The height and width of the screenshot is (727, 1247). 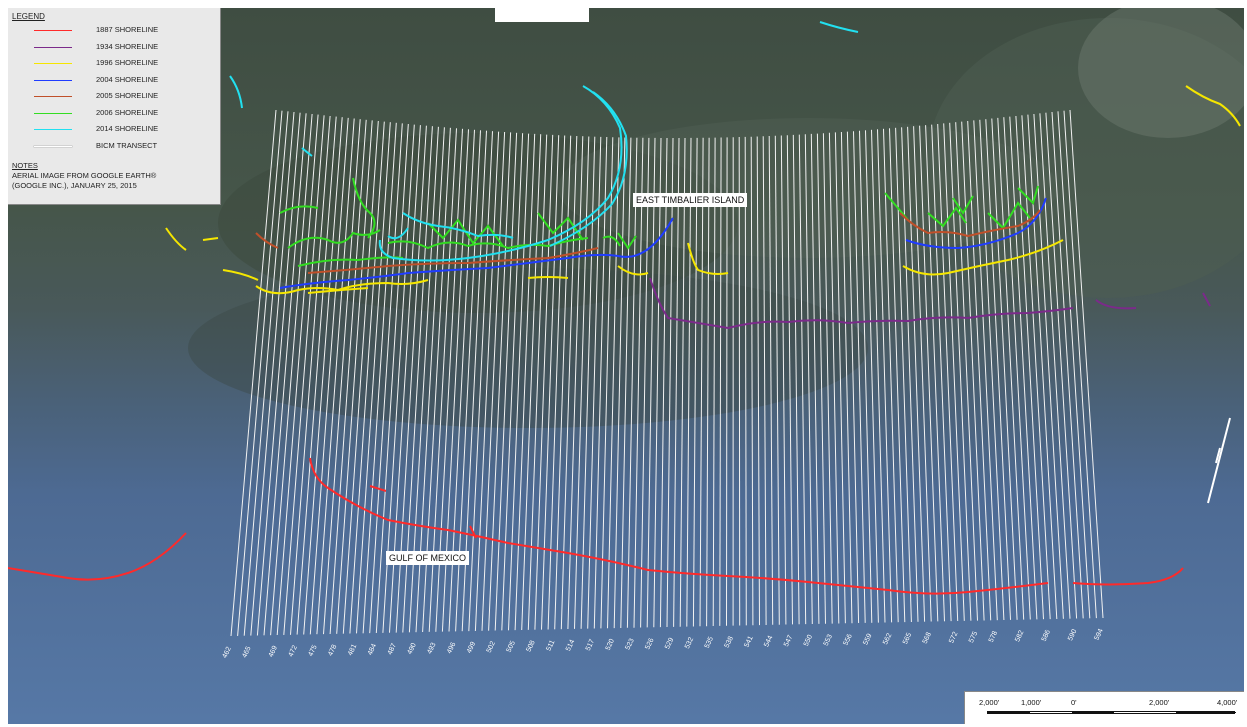 What do you see at coordinates (649, 644) in the screenshot?
I see `transect-tick-label: 526` at bounding box center [649, 644].